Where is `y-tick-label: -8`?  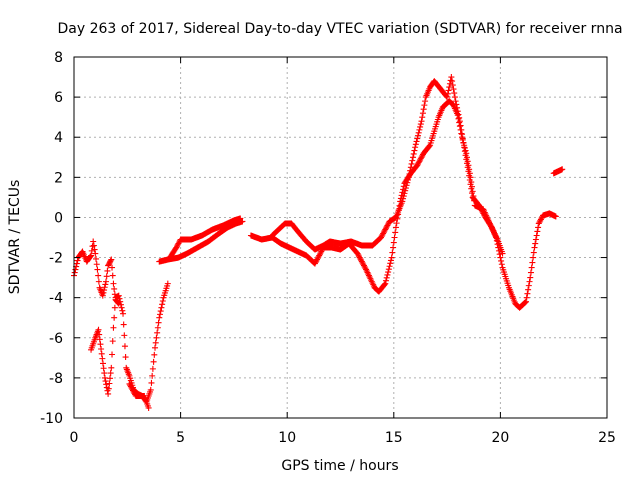
y-tick-label: -8 is located at coordinates (56, 379).